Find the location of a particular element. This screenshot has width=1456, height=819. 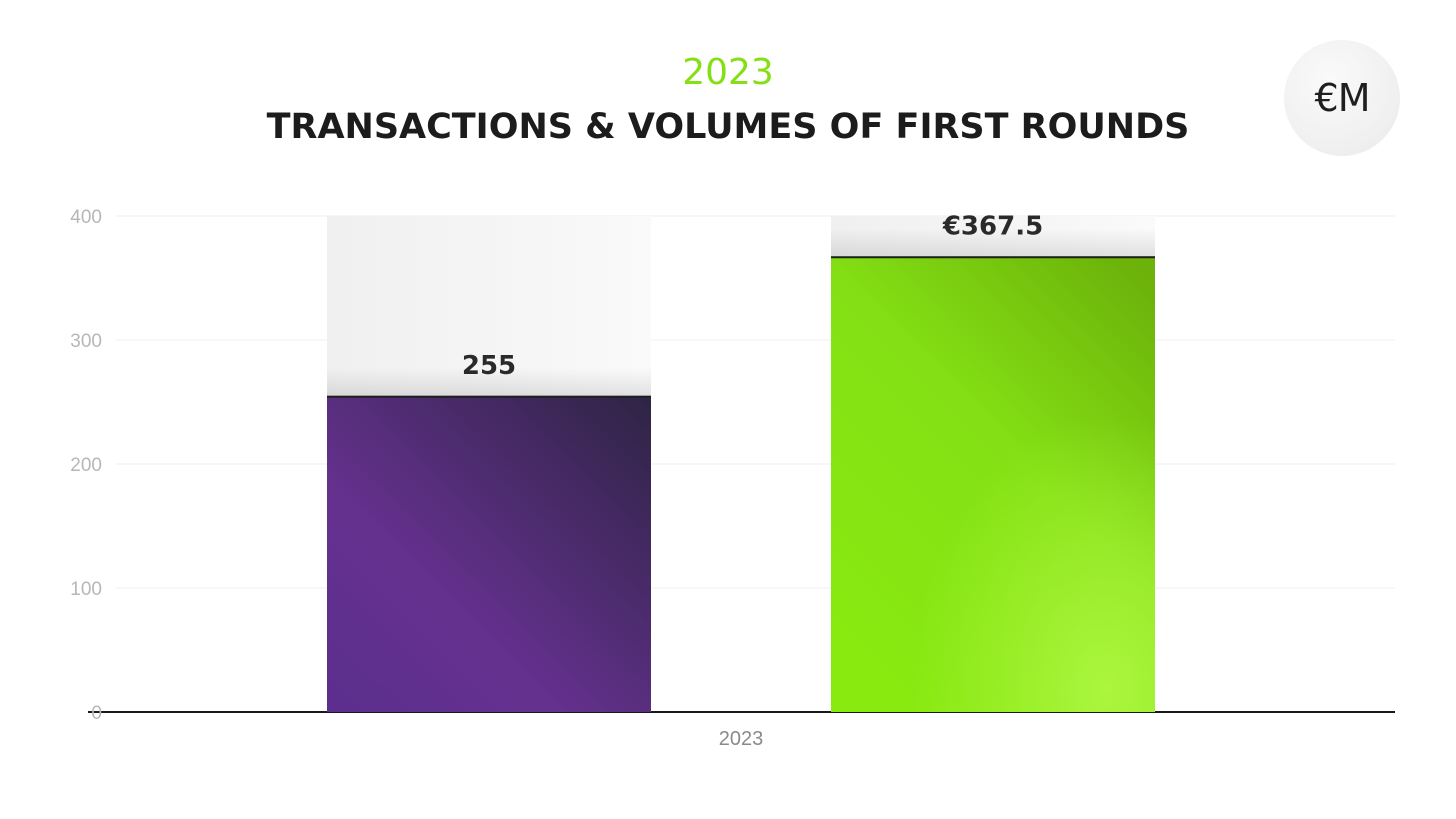

y-tick-label: 0 is located at coordinates (96, 713).